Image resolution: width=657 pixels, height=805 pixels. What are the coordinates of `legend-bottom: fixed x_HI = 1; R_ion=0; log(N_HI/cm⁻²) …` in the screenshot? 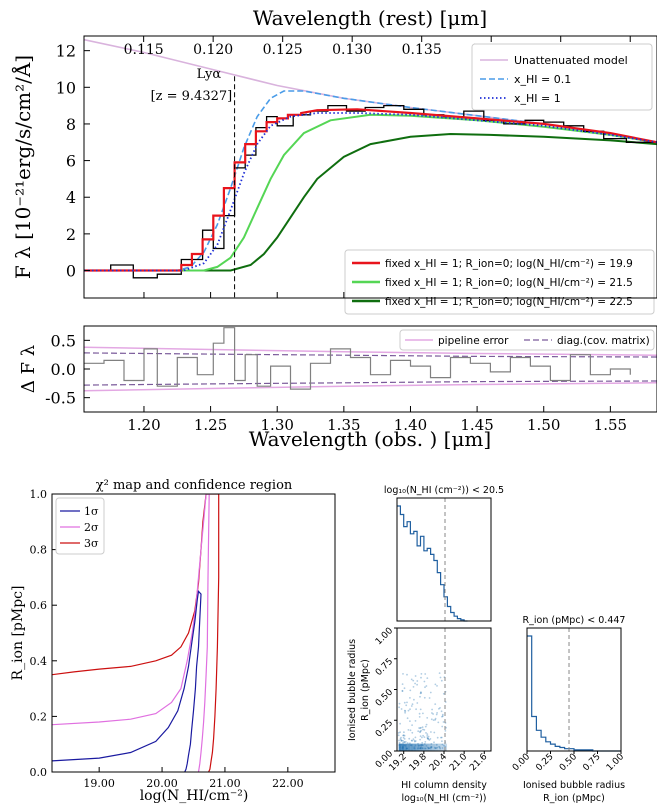 It's located at (499, 282).